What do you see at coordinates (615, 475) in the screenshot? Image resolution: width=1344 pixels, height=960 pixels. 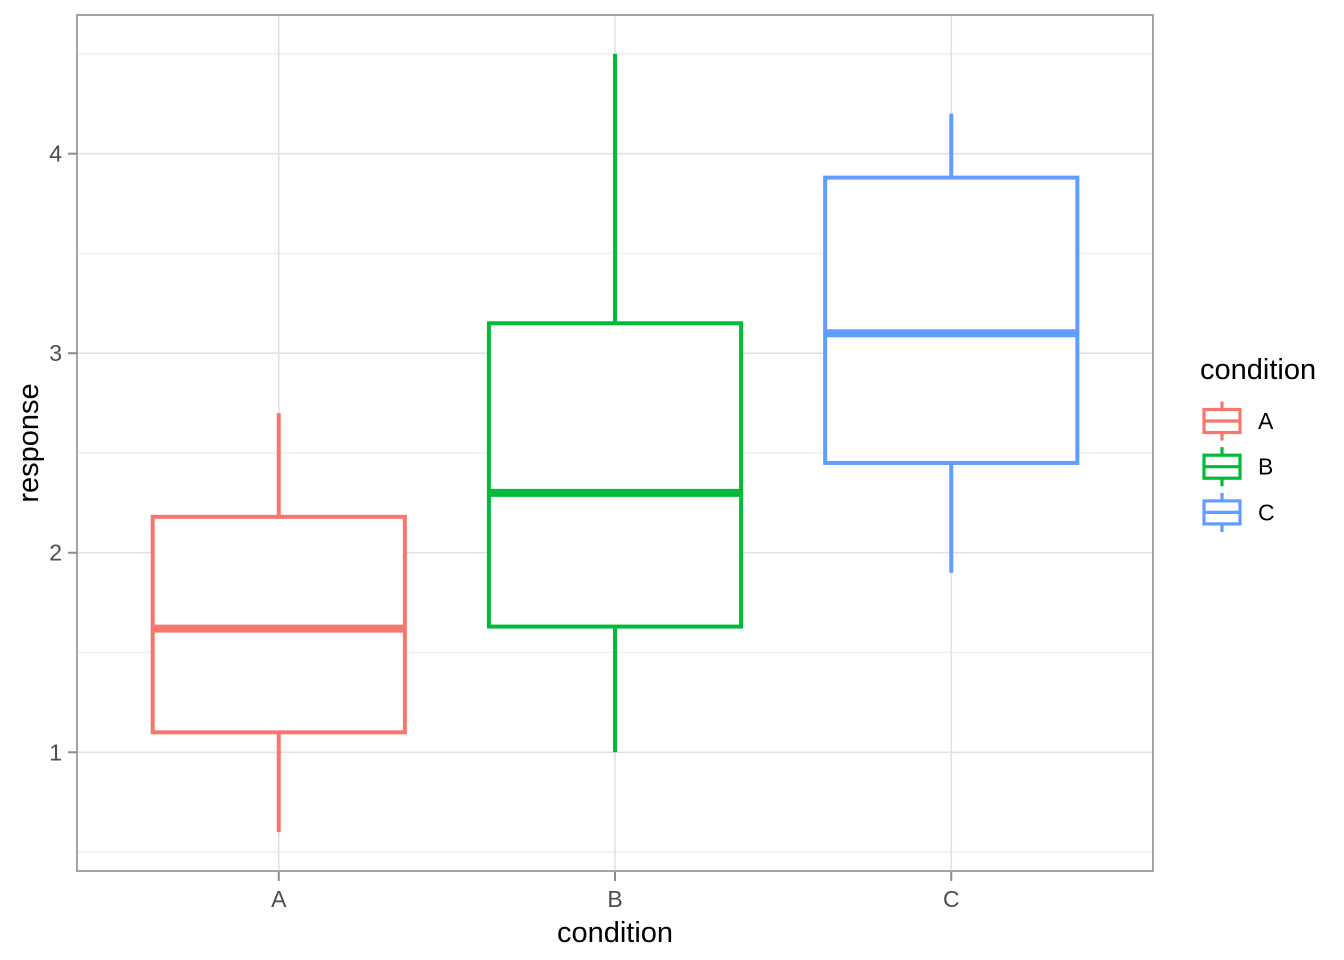 I see `box-B` at bounding box center [615, 475].